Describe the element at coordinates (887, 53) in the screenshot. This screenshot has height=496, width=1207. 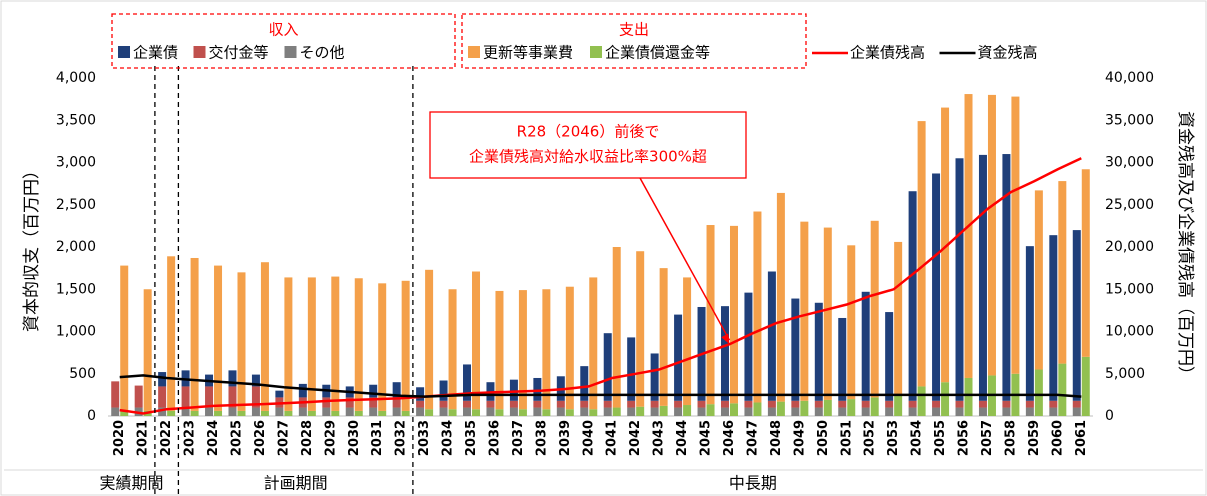
I see `legend-label: 企業債残高` at that location.